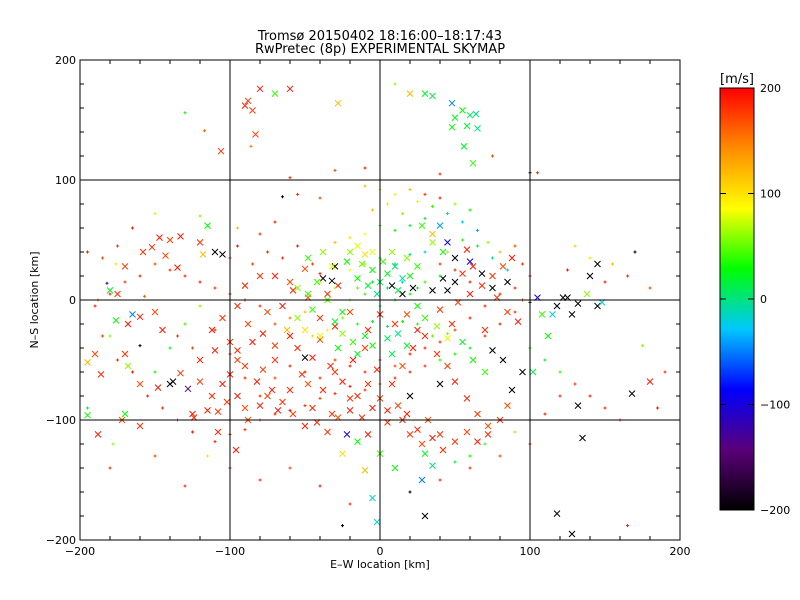 The height and width of the screenshot is (600, 800). What do you see at coordinates (737, 79) in the screenshot?
I see `colorbar-label: [m/s]` at bounding box center [737, 79].